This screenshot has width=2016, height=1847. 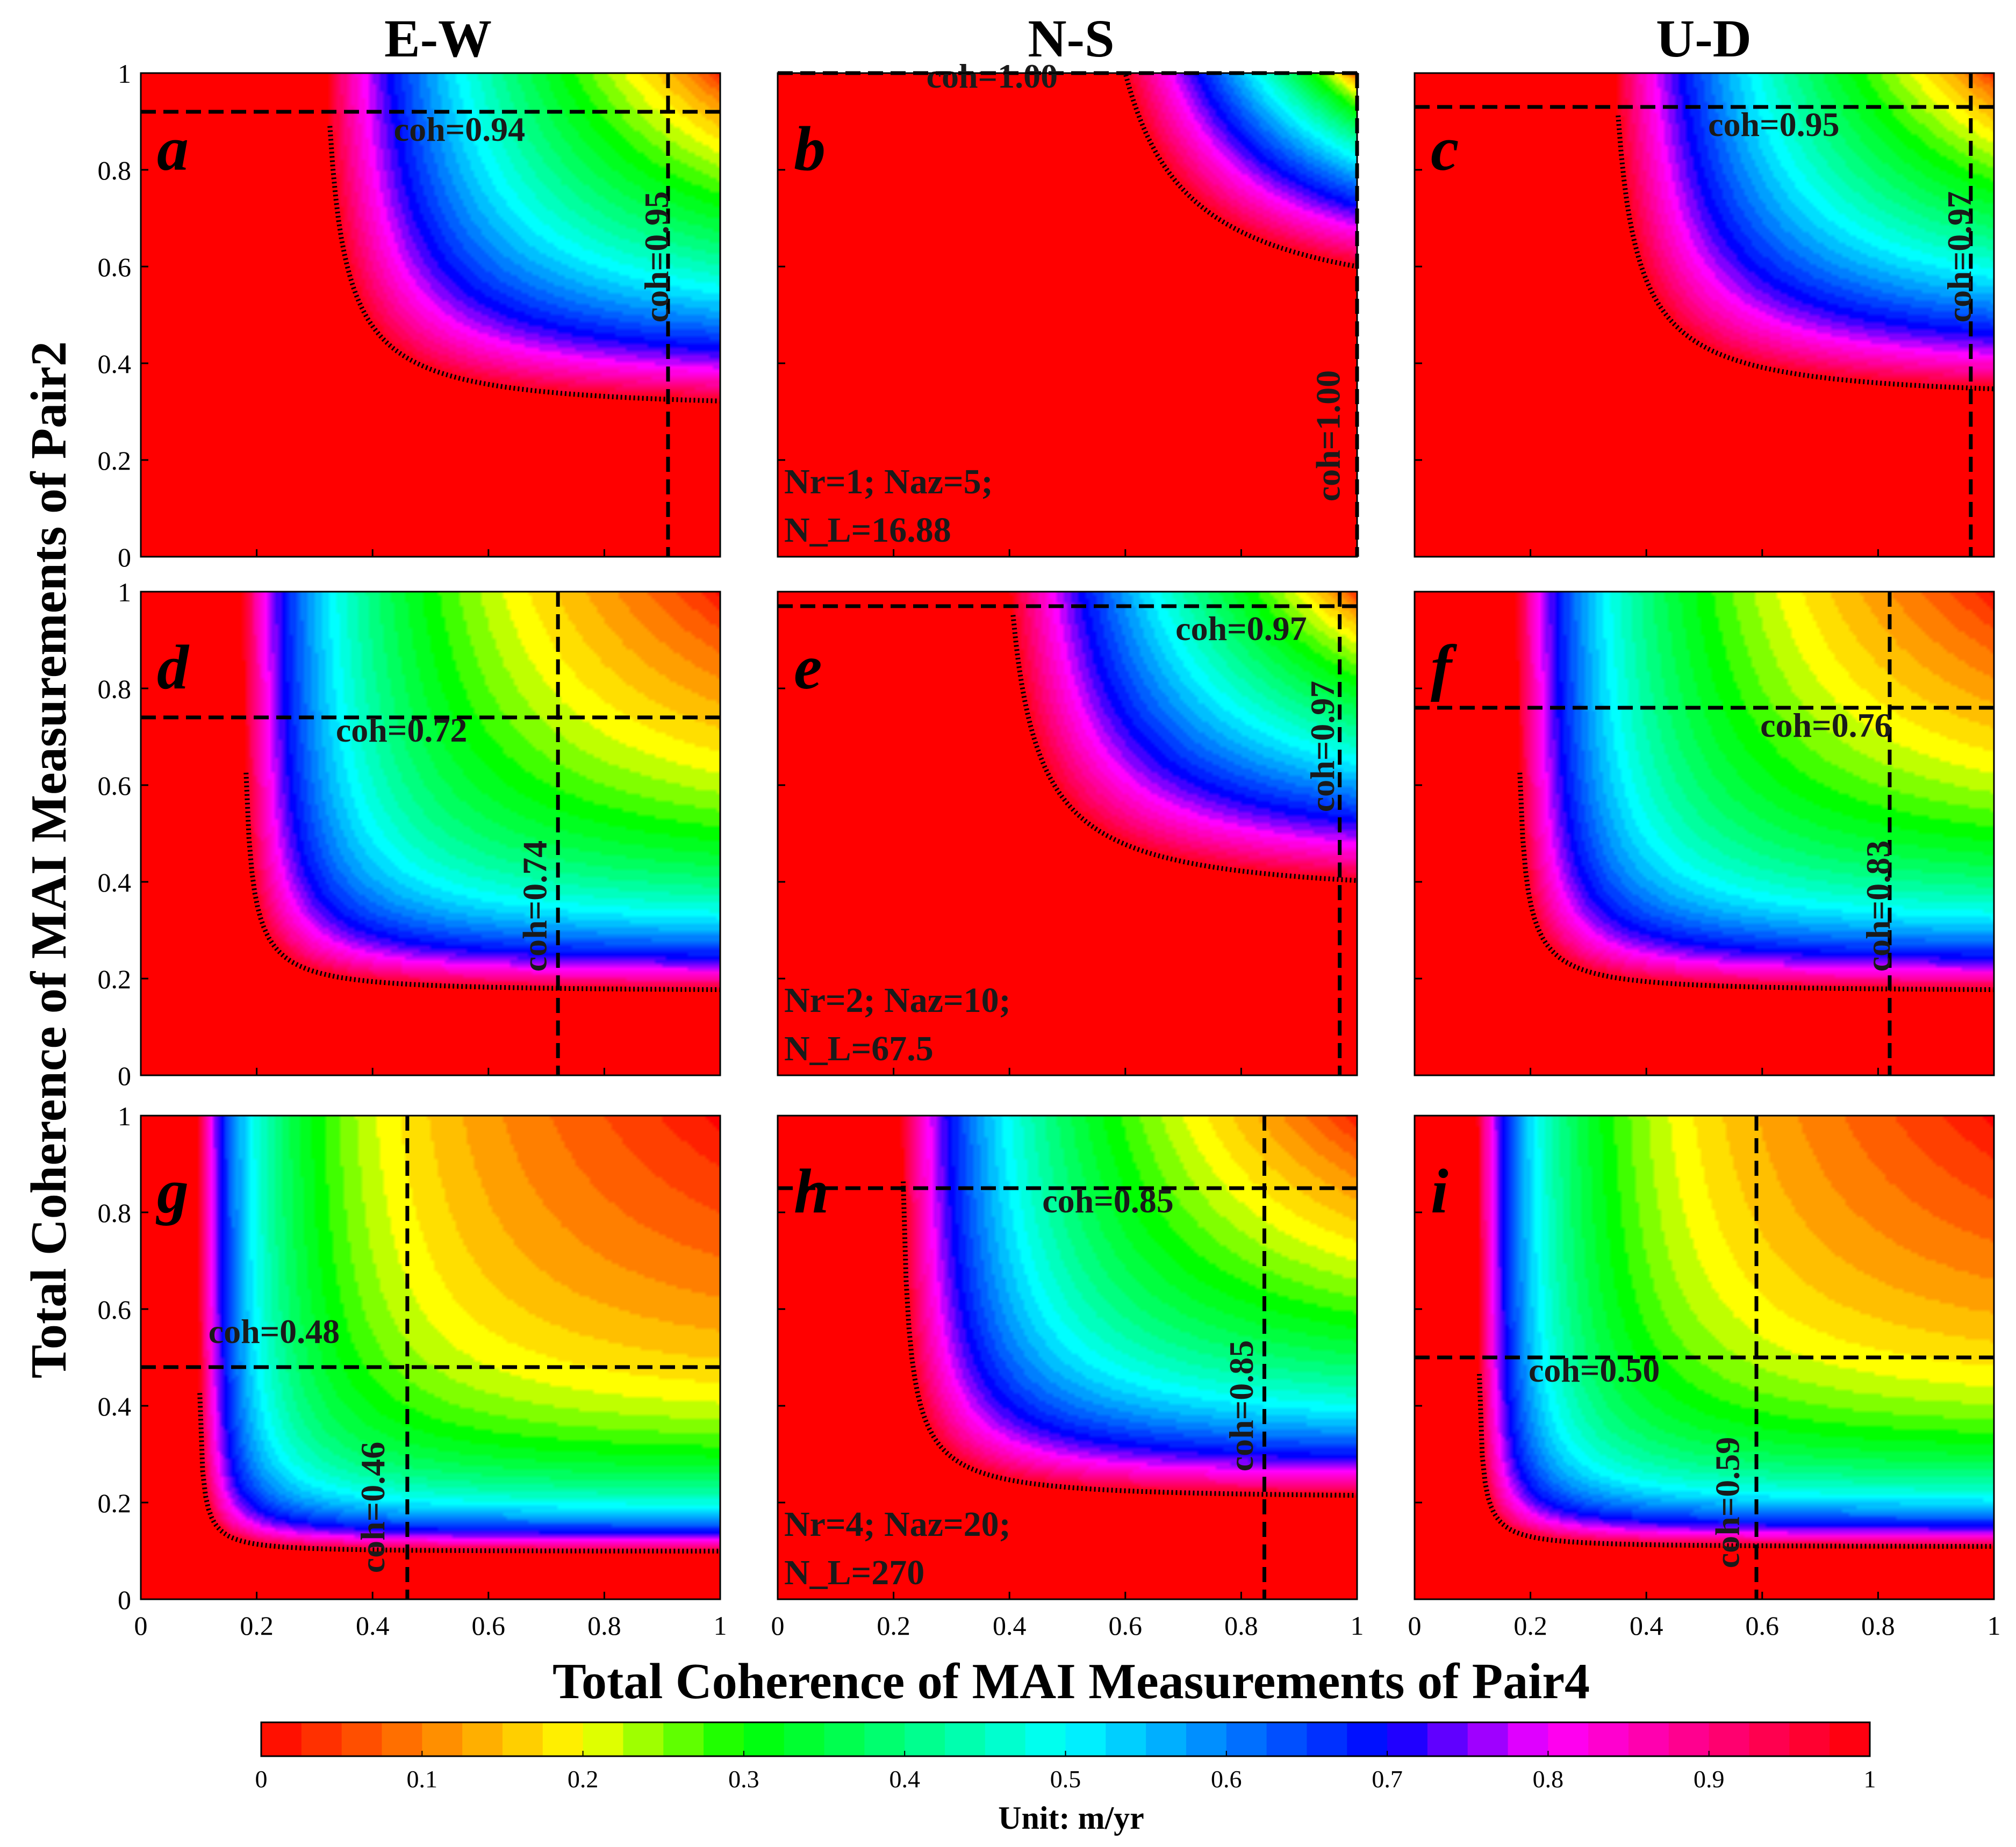 I want to click on contour-f, so click(x=1756, y=882).